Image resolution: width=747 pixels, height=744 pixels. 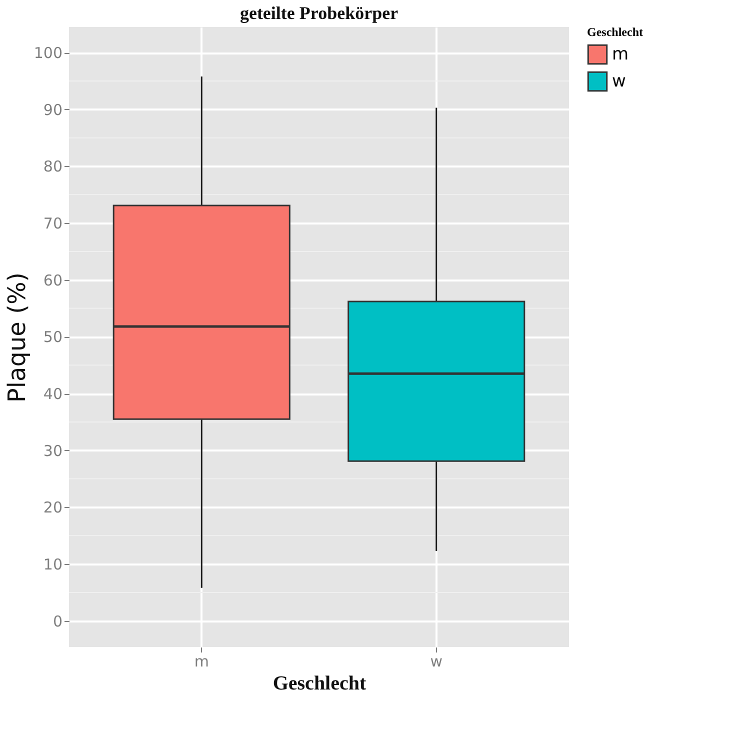 What do you see at coordinates (619, 82) in the screenshot?
I see `legend-label: w` at bounding box center [619, 82].